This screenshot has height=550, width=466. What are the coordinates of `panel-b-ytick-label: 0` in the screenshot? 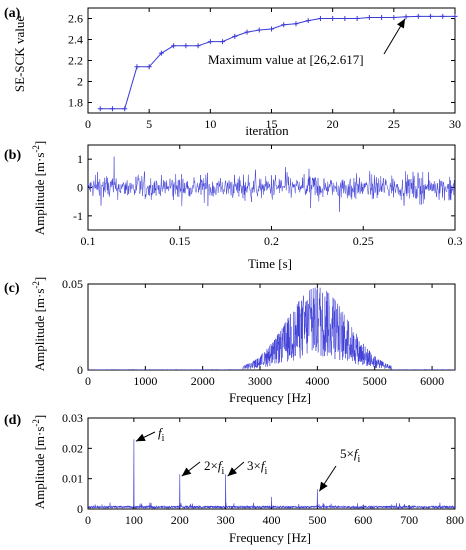 It's located at (80, 188).